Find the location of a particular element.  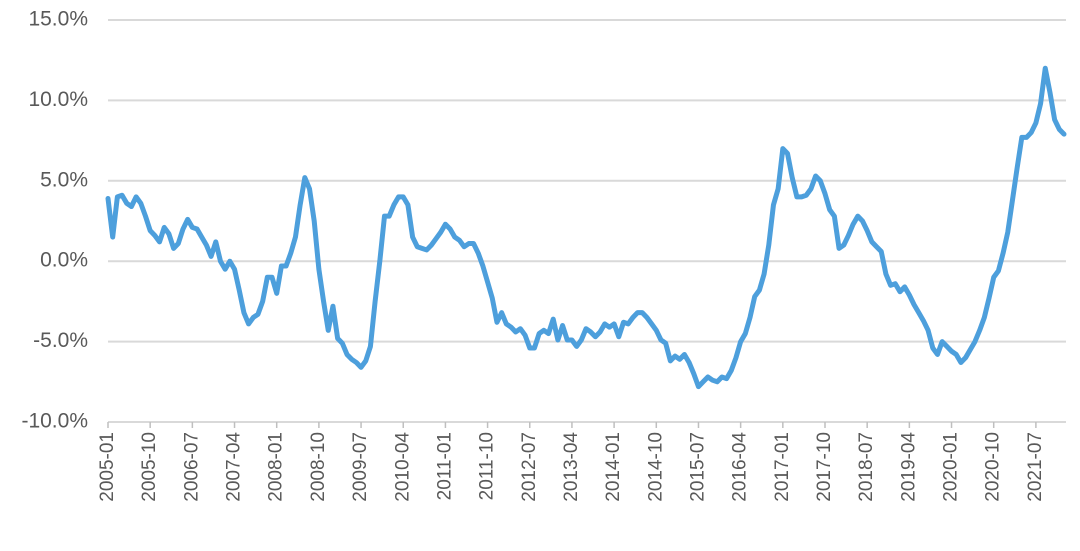

y-tick-label: 10.0% is located at coordinates (58, 99).